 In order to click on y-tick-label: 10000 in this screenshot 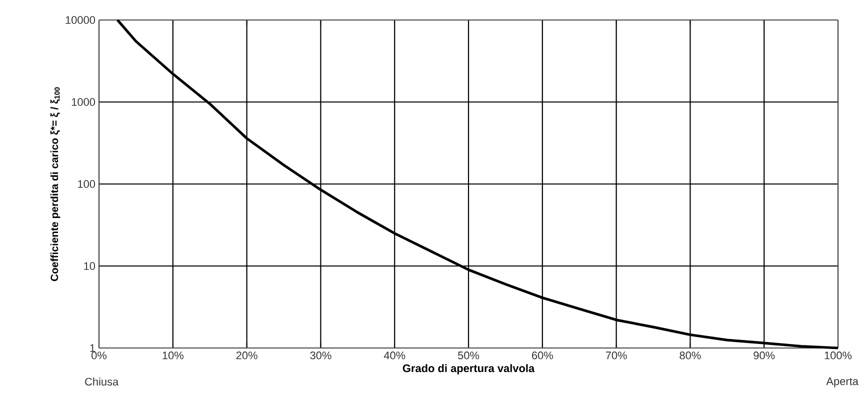, I will do `click(81, 20)`.